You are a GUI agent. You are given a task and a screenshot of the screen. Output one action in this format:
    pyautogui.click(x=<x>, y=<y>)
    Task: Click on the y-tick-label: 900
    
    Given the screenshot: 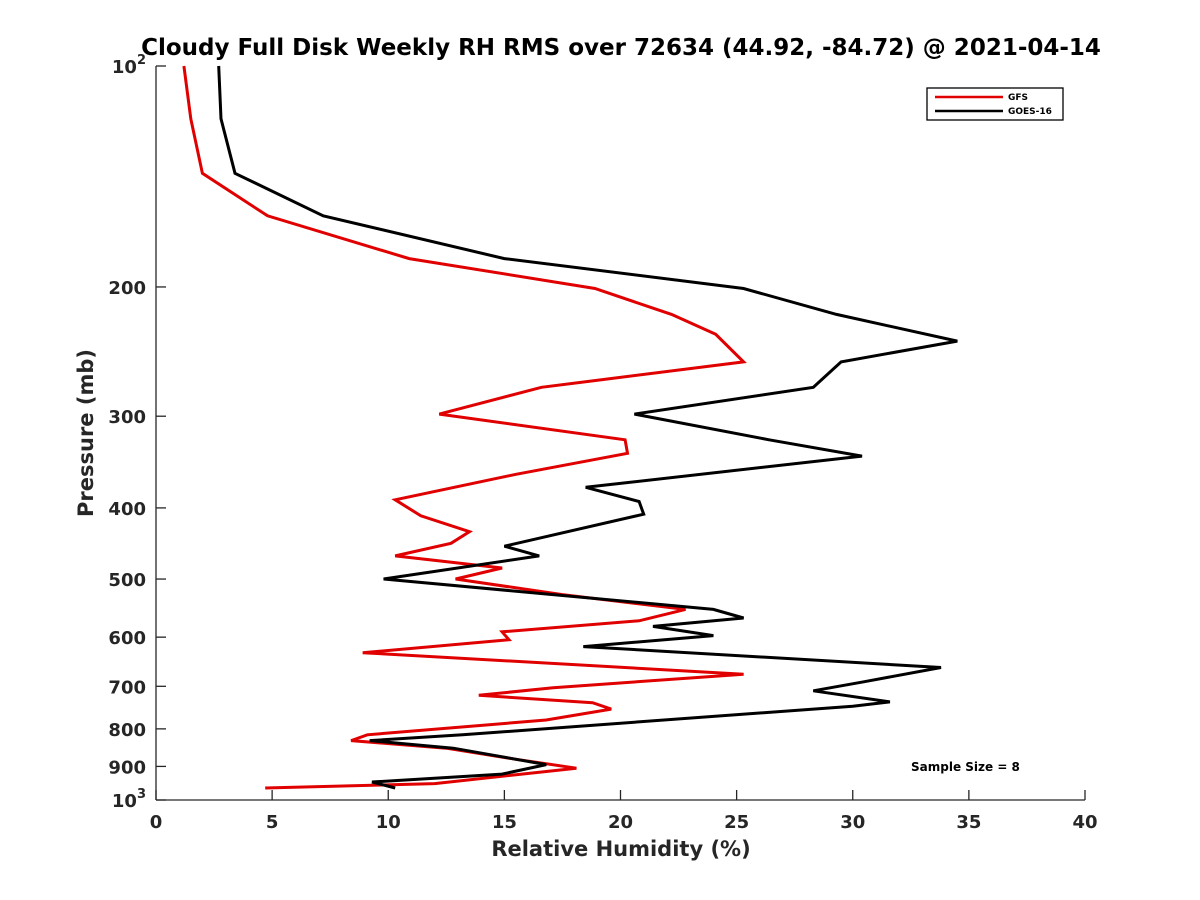 What is the action you would take?
    pyautogui.click(x=127, y=767)
    